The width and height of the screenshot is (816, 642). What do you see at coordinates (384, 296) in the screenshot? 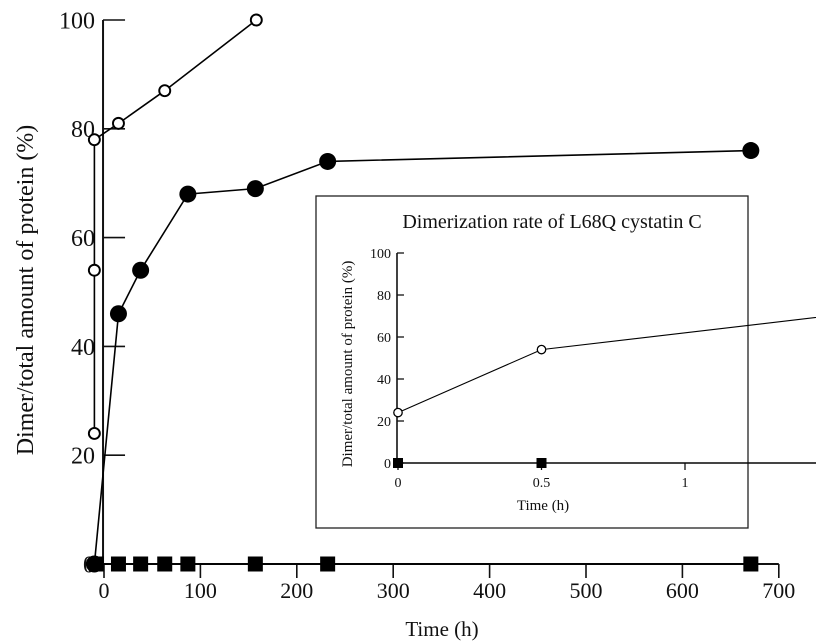
I see `inset-y-tick-label: 80` at bounding box center [384, 296].